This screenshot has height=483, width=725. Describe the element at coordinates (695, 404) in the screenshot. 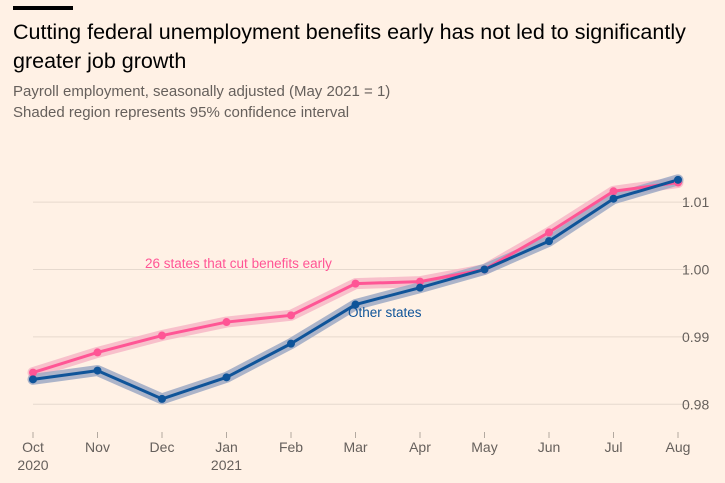

I see `y-tick-label: 0.98` at that location.